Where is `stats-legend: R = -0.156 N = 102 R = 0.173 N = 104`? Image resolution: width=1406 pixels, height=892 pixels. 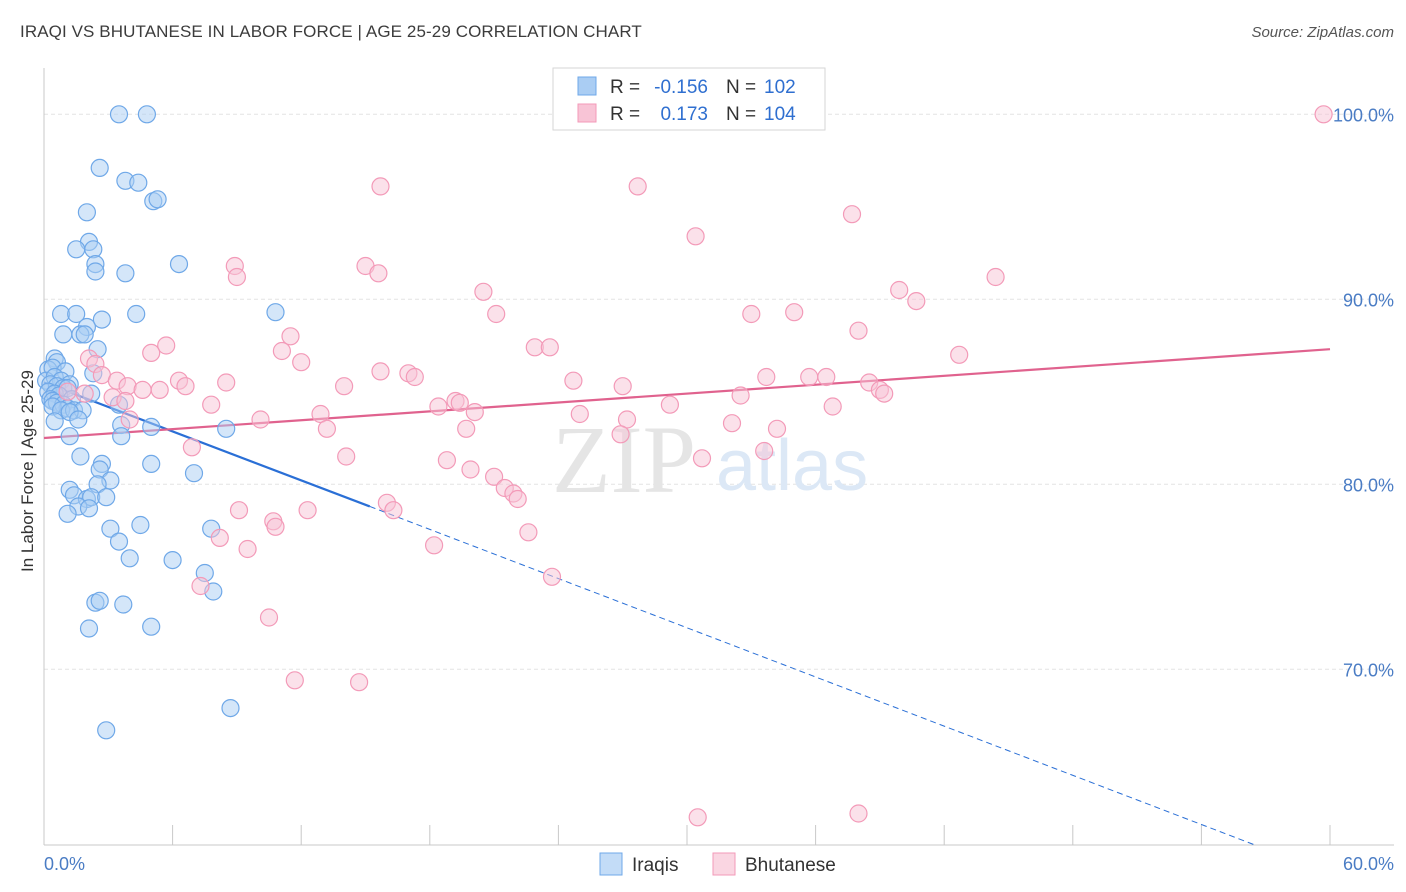 stats-legend: R = -0.156 N = 102 R = 0.173 N = 104 is located at coordinates (689, 99).